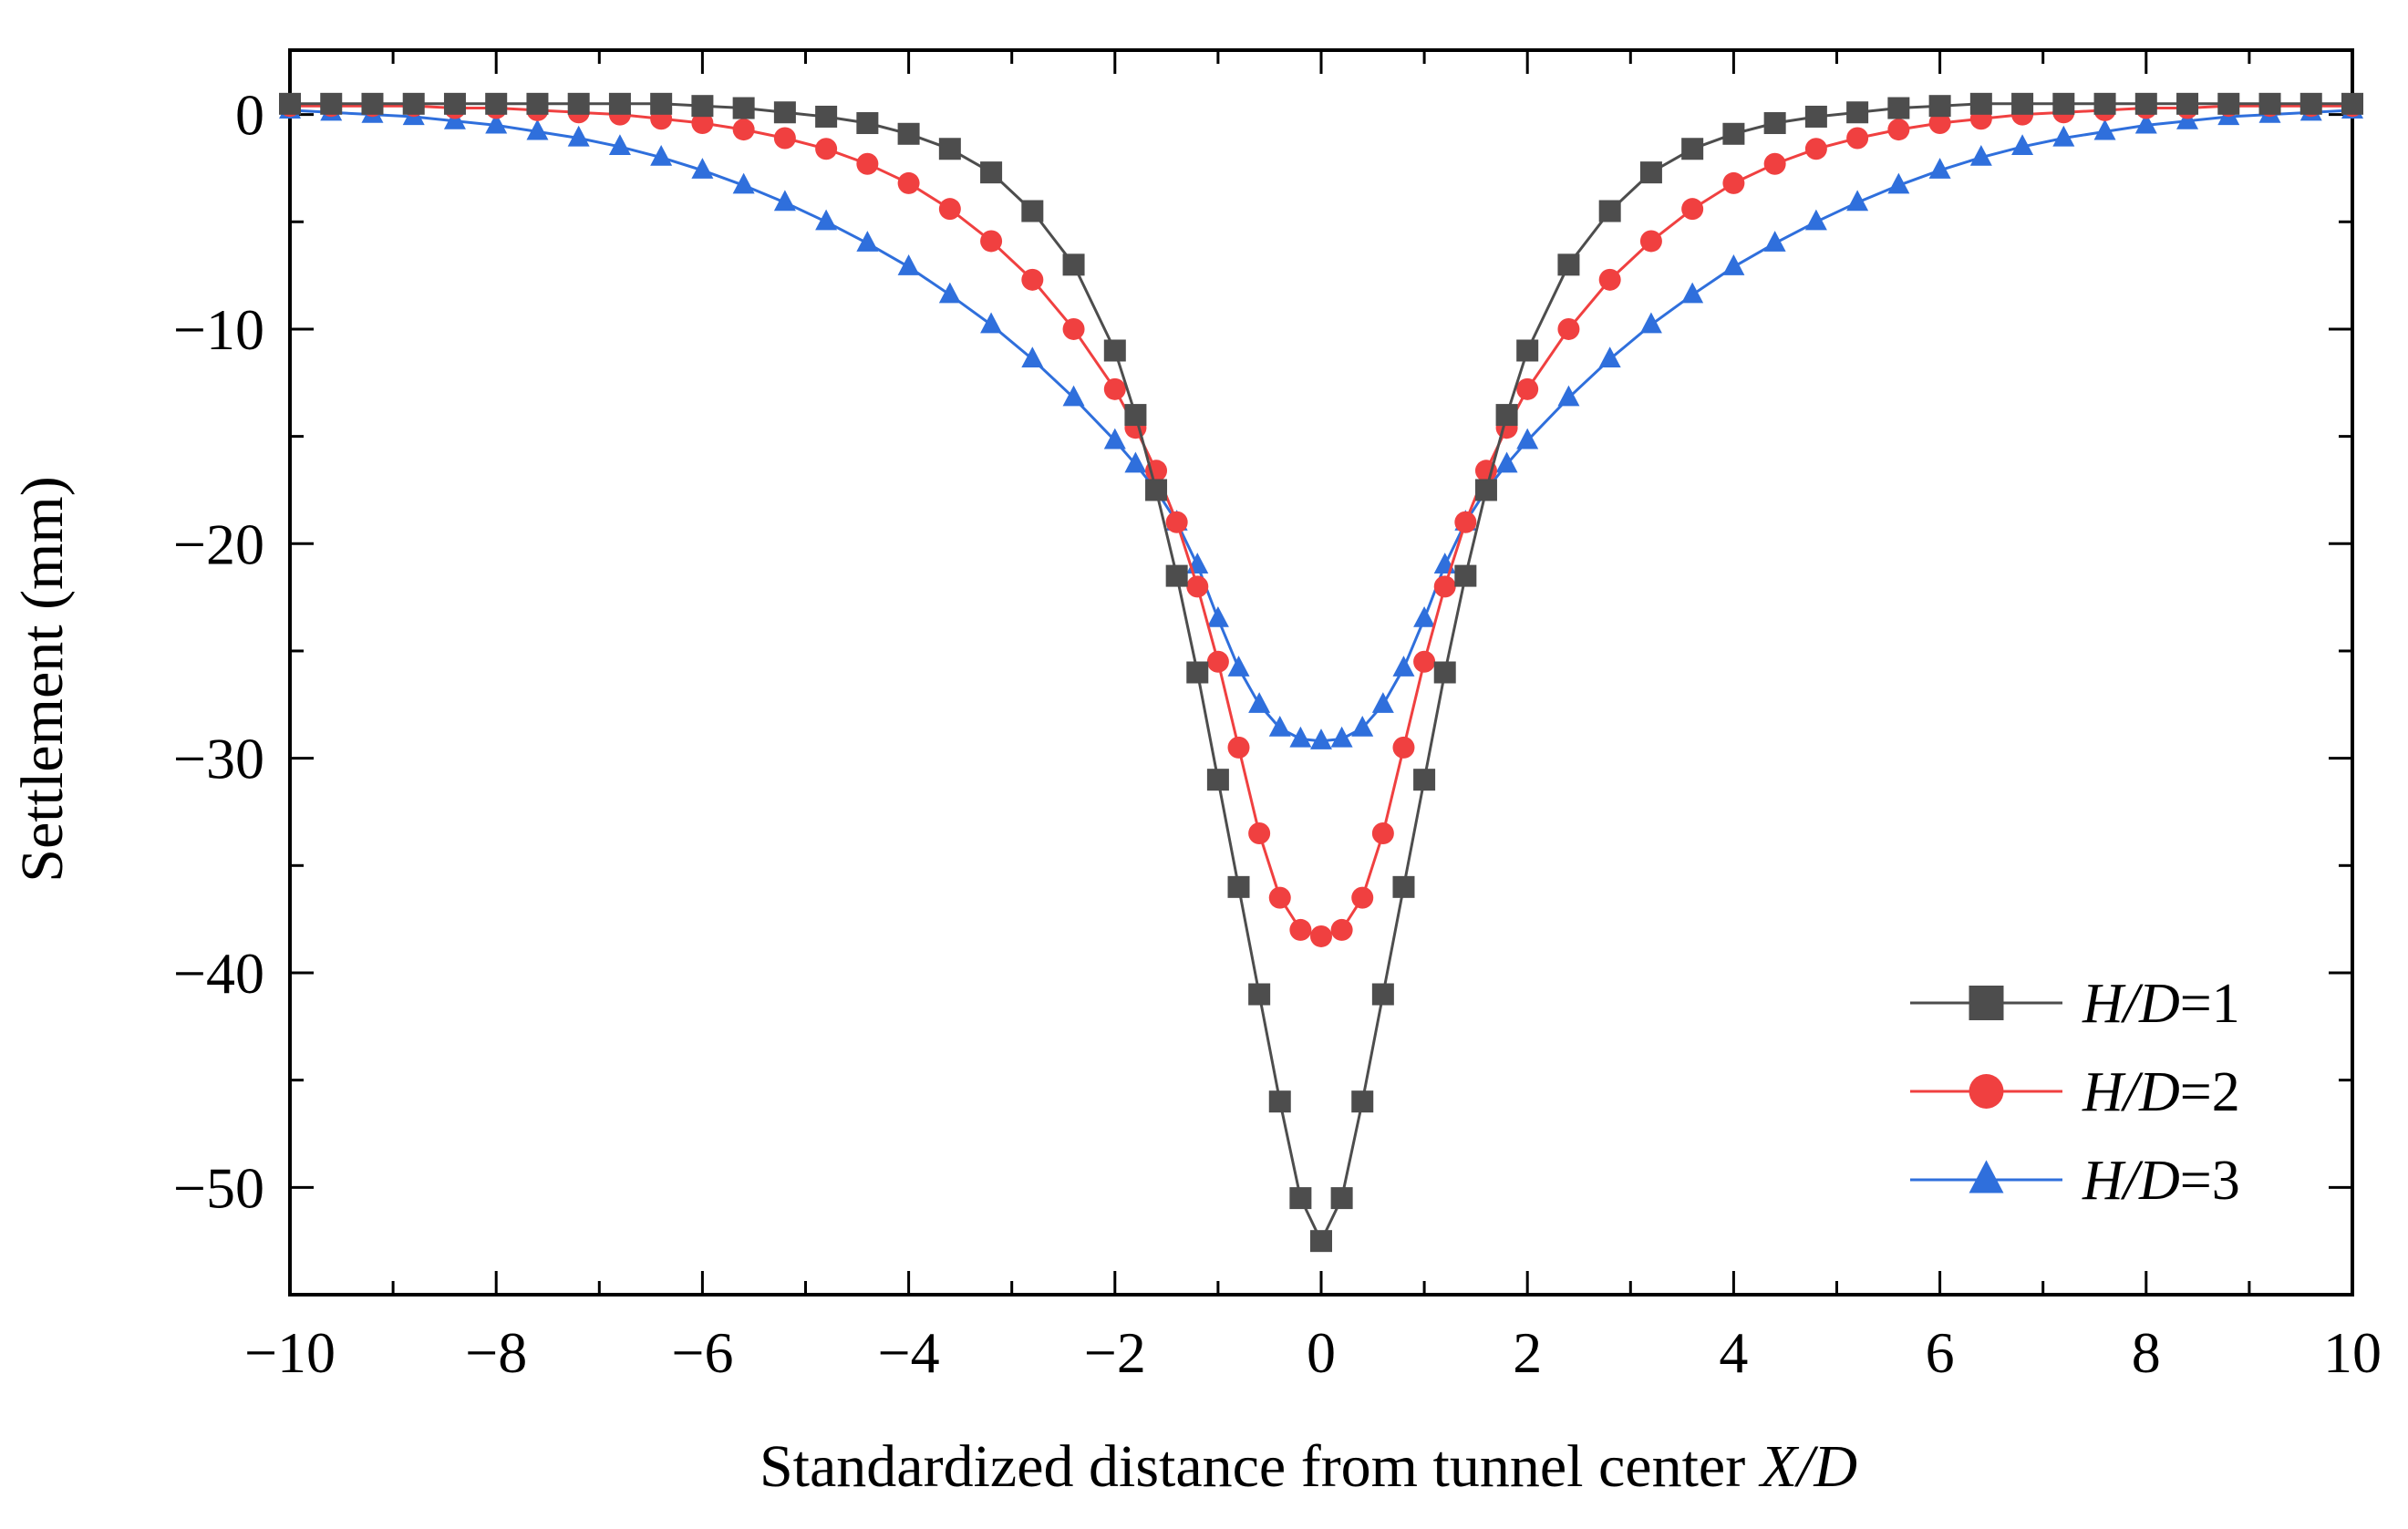 The height and width of the screenshot is (1529, 2408). I want to click on y-tick-label: −20, so click(218, 543).